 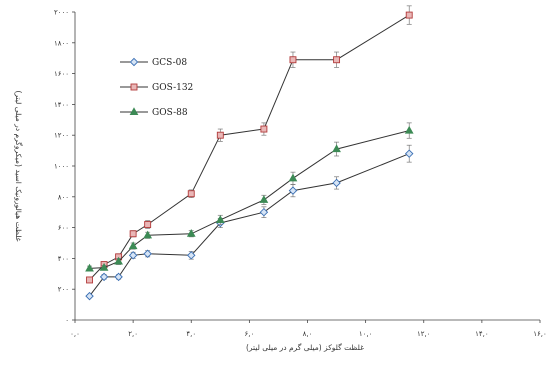 I want to click on x-tick-label: ۱۲,۰, so click(x=424, y=334).